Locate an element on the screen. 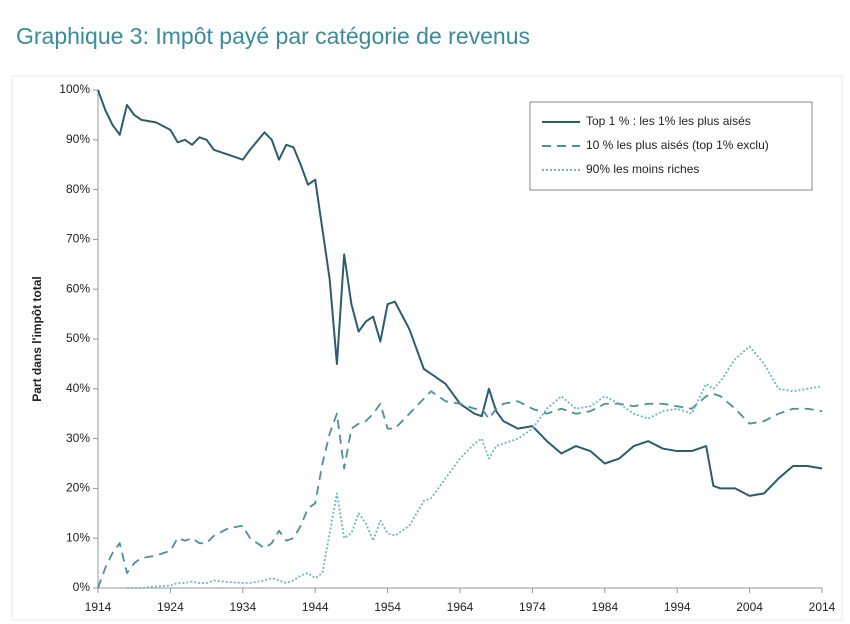 The height and width of the screenshot is (624, 850). x-tick-label: 1954 is located at coordinates (387, 607).